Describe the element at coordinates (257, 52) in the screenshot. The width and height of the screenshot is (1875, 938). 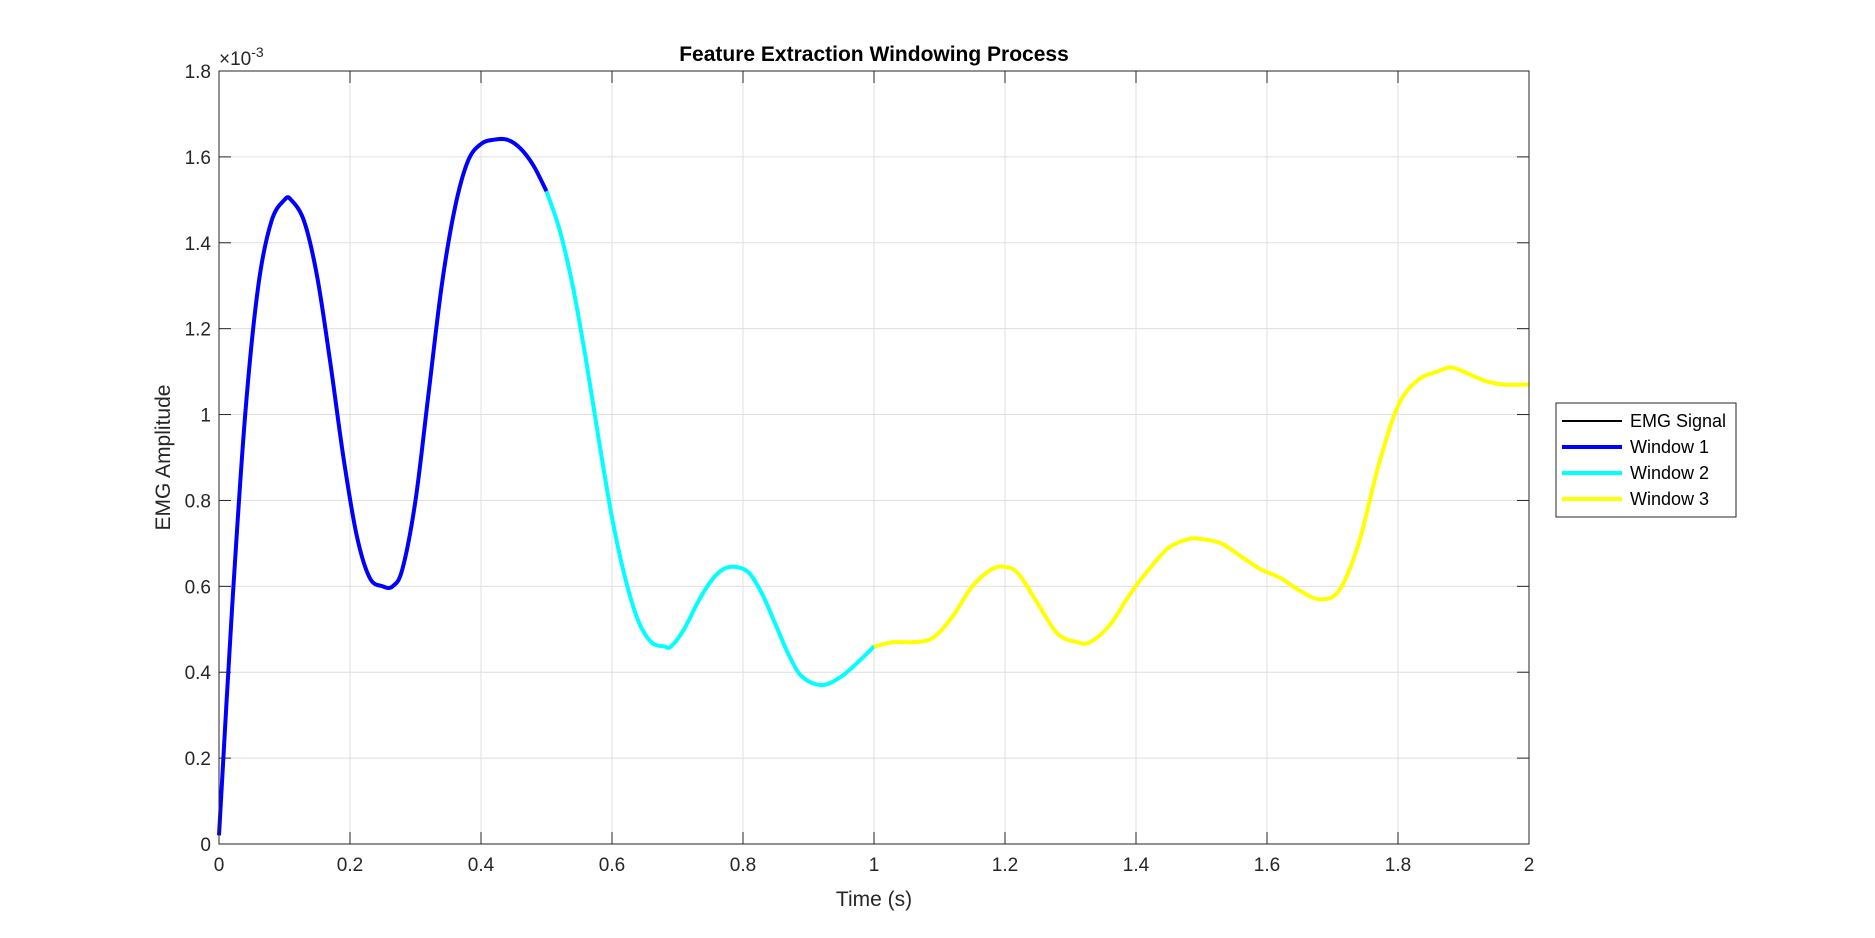
I see `y-exponent-power: -3` at that location.